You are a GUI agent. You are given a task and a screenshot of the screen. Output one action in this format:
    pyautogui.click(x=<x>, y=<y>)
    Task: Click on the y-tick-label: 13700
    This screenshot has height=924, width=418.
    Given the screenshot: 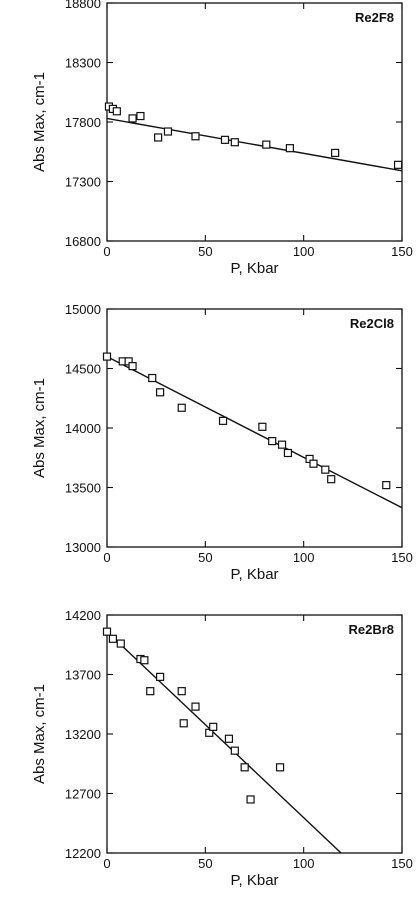 What is the action you would take?
    pyautogui.click(x=83, y=675)
    